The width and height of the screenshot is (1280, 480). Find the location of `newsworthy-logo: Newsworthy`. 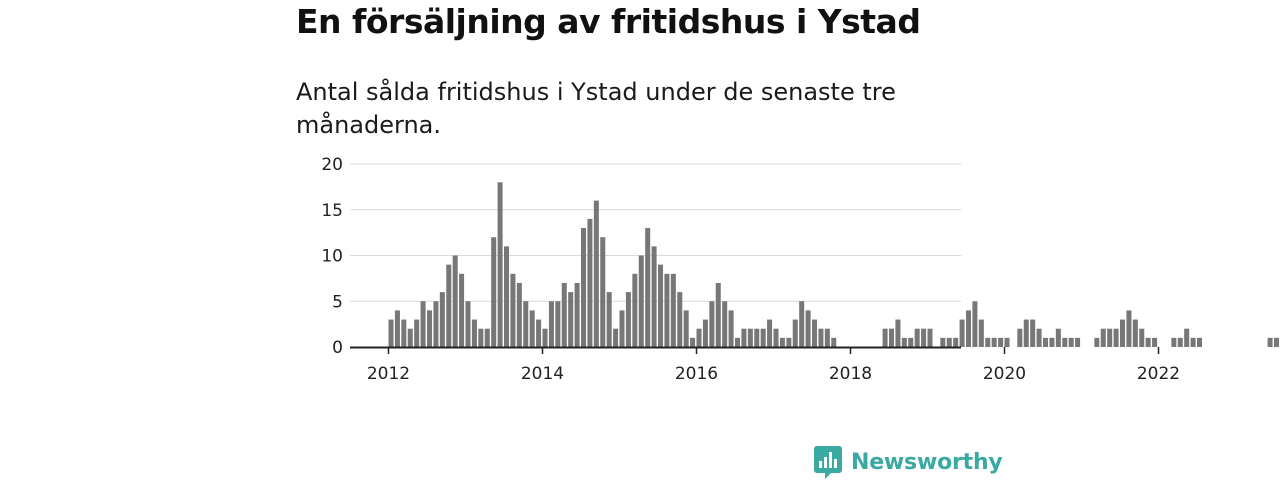

newsworthy-logo: Newsworthy is located at coordinates (908, 462).